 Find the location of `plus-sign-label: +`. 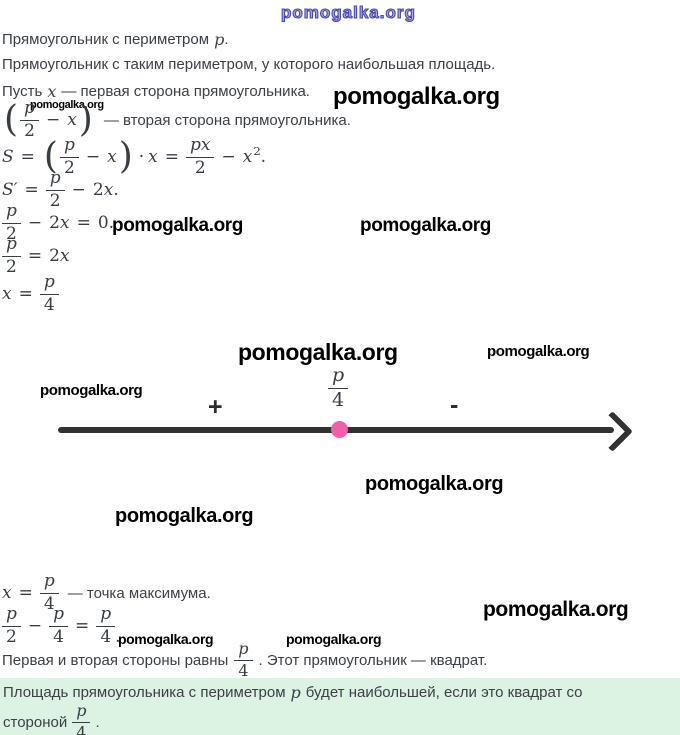

plus-sign-label: + is located at coordinates (215, 407).